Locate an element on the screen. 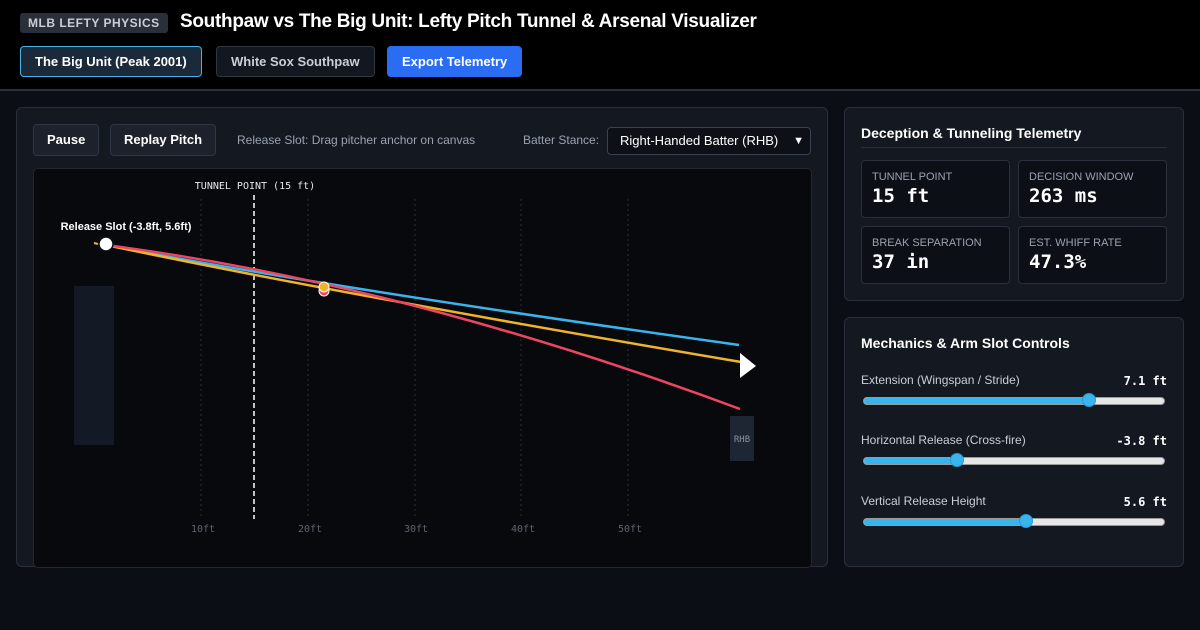 The height and width of the screenshot is (630, 1200). pause-button: Pause is located at coordinates (66, 140).